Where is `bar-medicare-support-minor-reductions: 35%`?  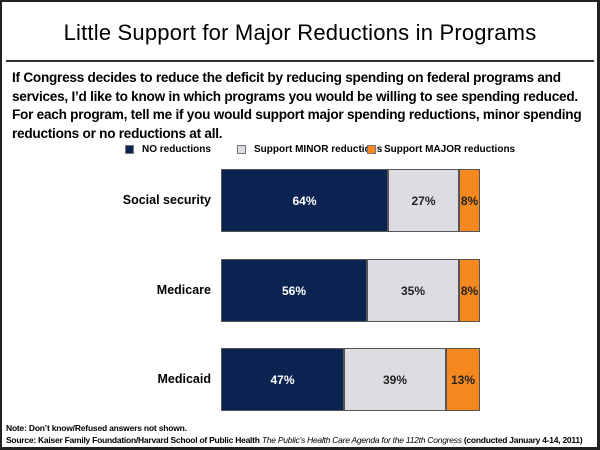
bar-medicare-support-minor-reductions: 35% is located at coordinates (413, 290).